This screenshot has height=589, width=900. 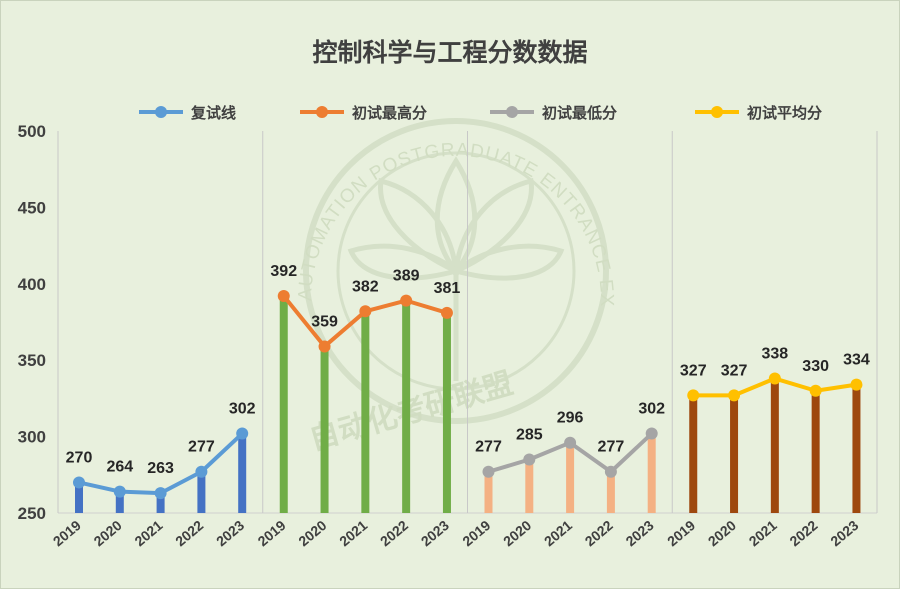 I want to click on watermark-inner-ring, so click(x=456, y=271).